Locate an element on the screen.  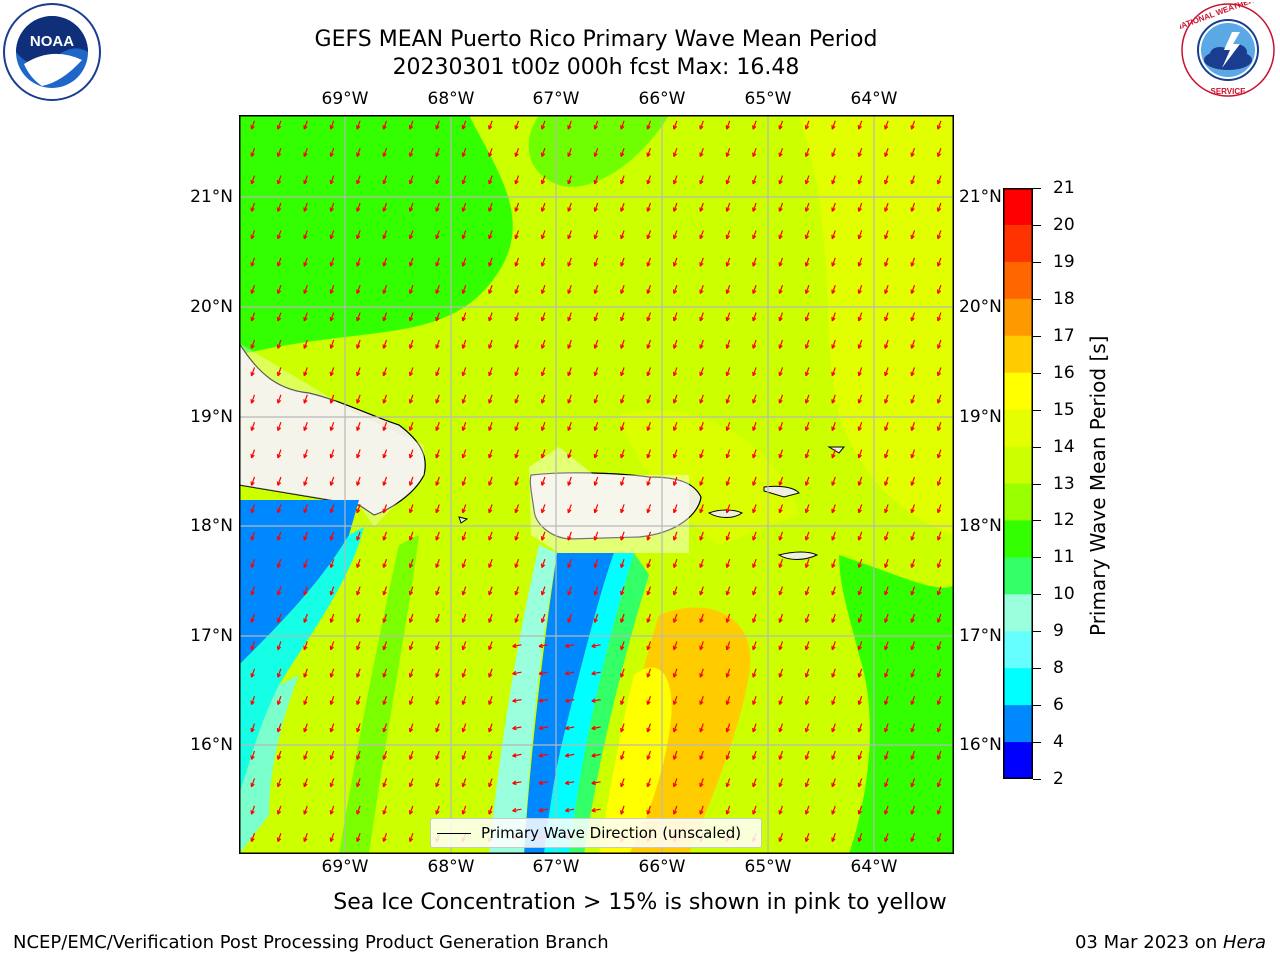
colorbar-tick-label: 10 is located at coordinates (1064, 594).